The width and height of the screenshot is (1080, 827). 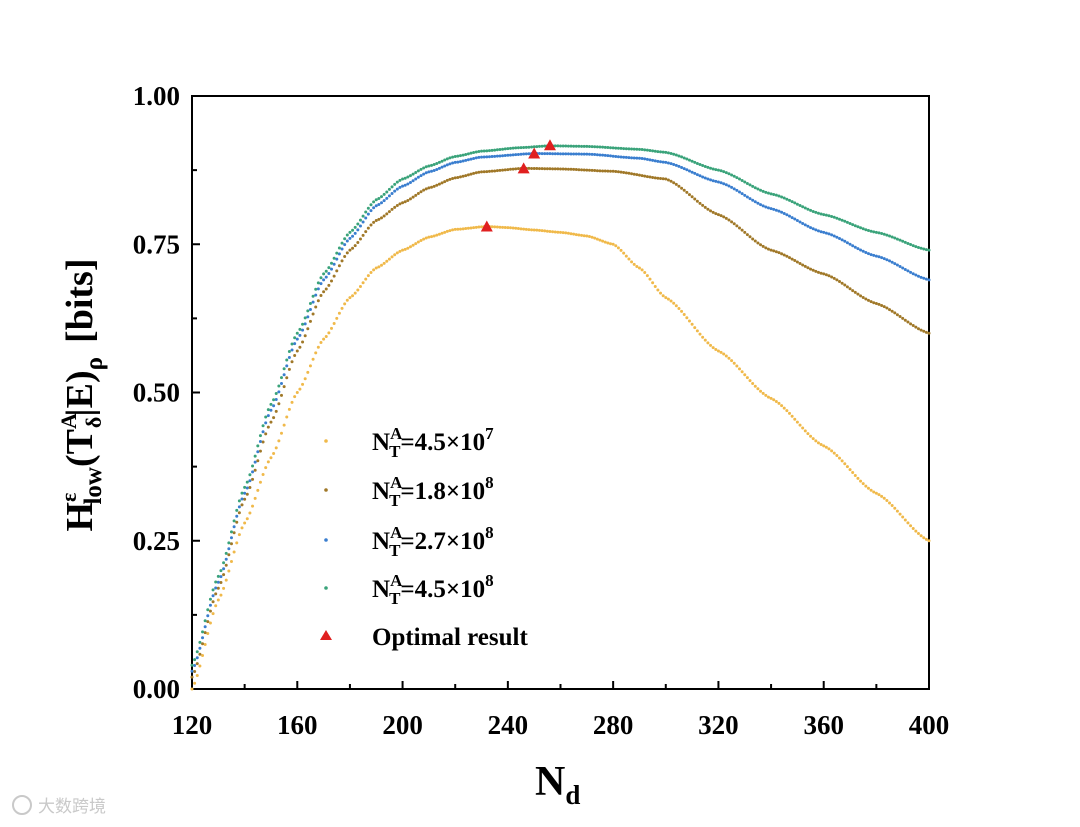 What do you see at coordinates (297, 725) in the screenshot?
I see `x-tick-label: 160` at bounding box center [297, 725].